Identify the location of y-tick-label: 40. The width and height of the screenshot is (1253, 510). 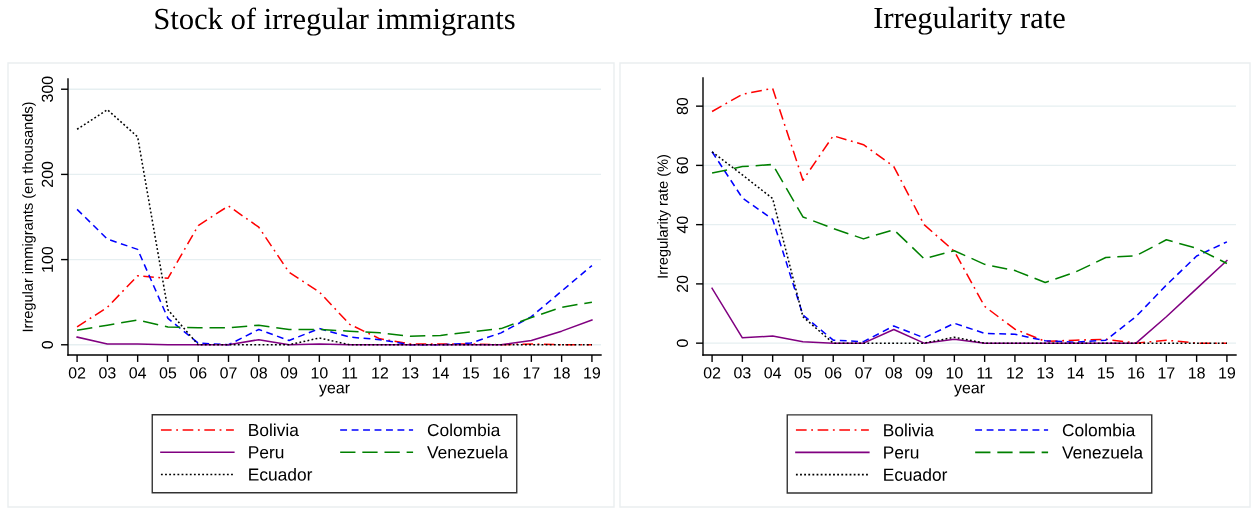
(682, 225).